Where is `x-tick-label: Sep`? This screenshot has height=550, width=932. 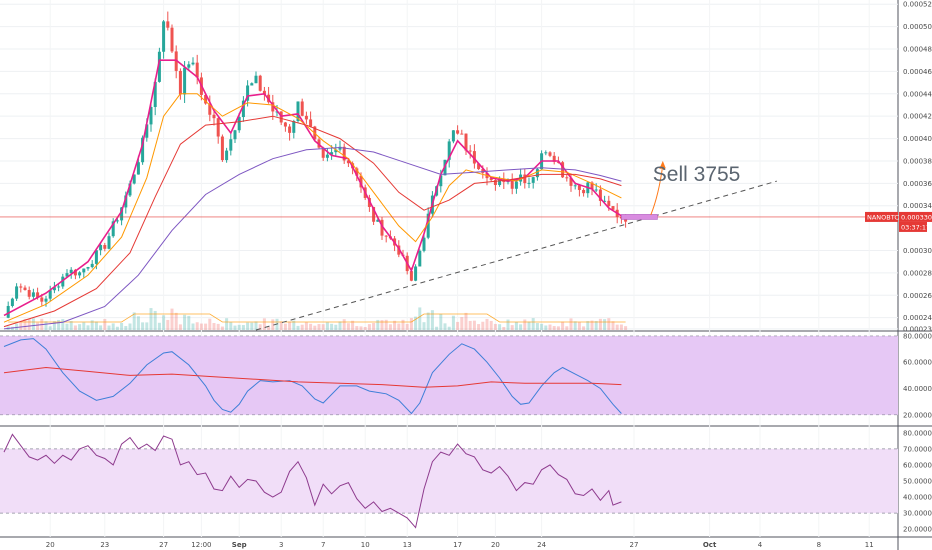
x-tick-label: Sep is located at coordinates (239, 545).